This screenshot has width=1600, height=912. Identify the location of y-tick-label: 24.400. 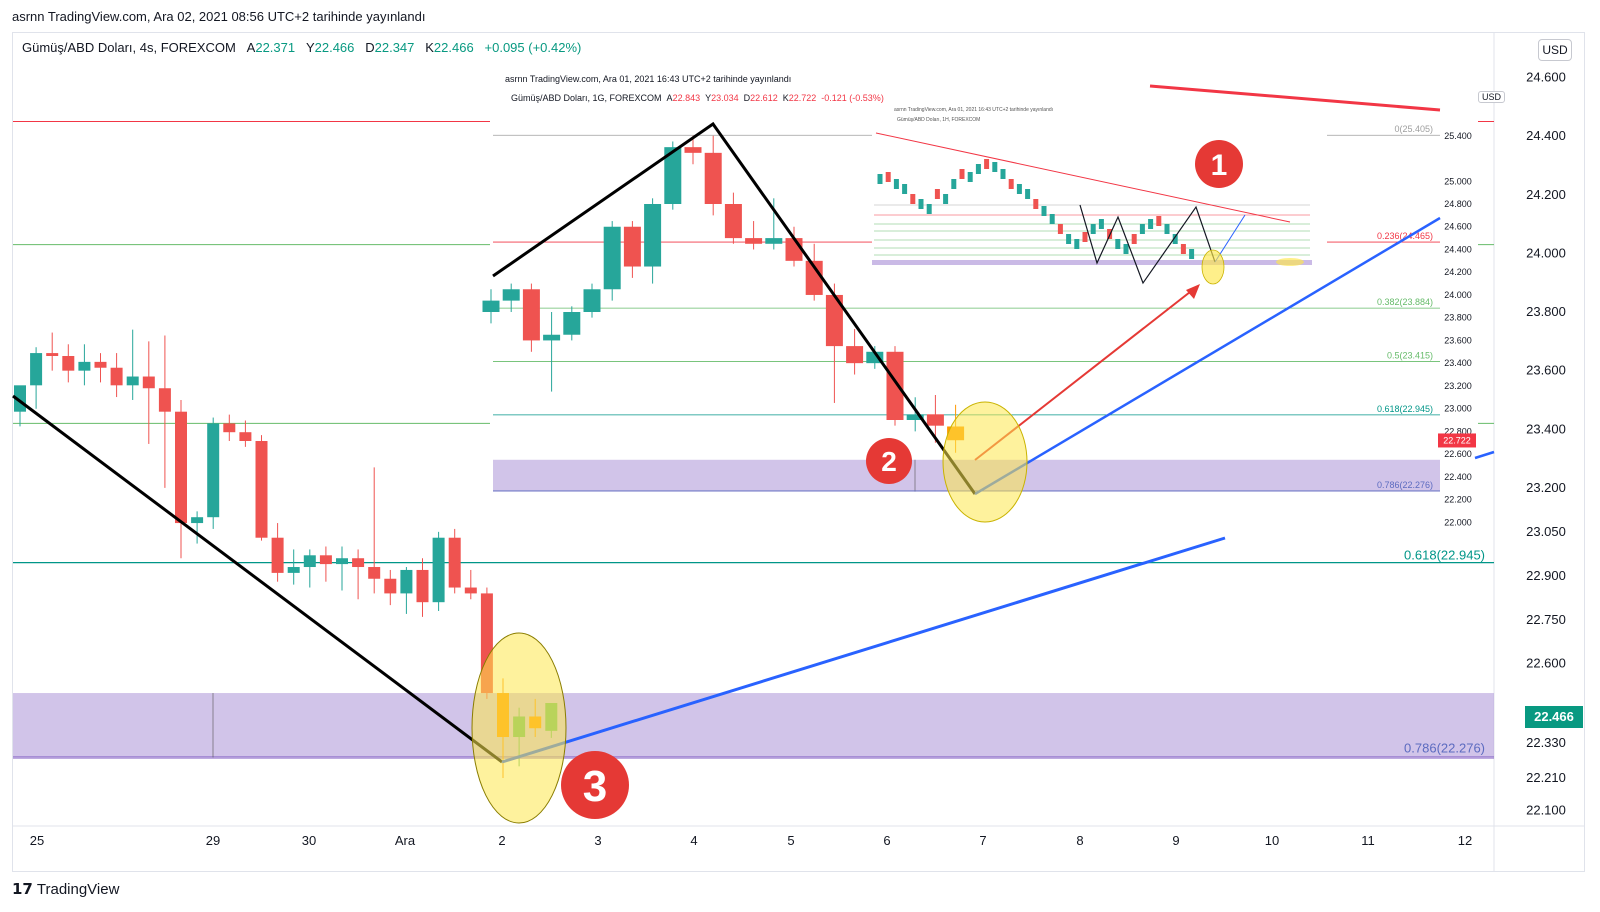
(1546, 135).